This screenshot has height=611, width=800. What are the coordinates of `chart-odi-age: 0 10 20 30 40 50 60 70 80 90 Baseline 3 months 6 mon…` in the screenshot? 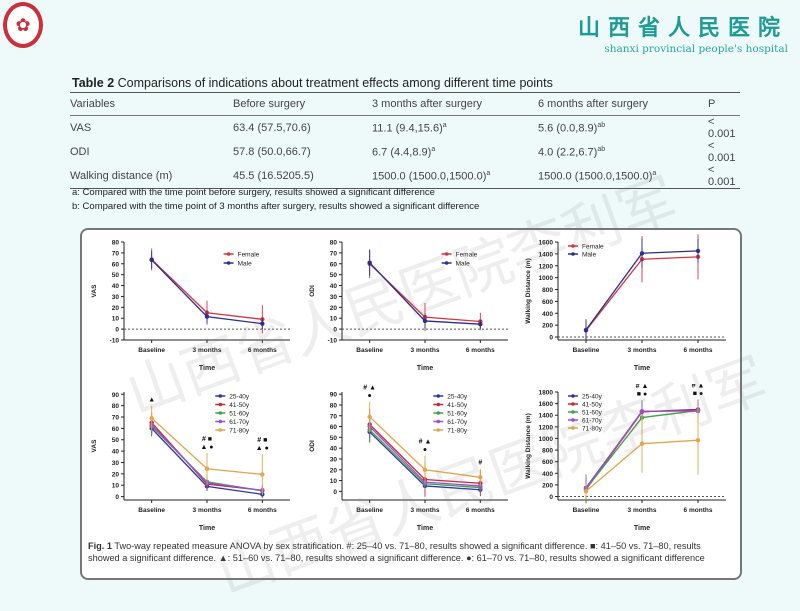 It's located at (408, 458).